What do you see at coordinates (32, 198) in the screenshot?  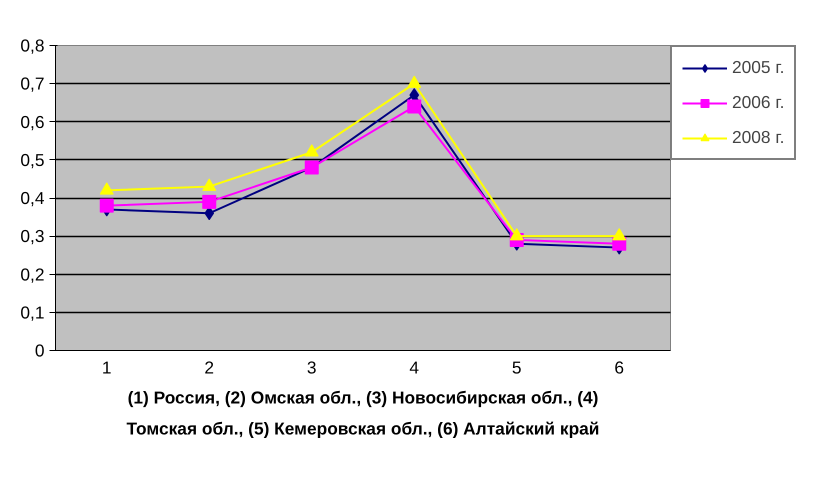 I see `y-tick-label: 0,4` at bounding box center [32, 198].